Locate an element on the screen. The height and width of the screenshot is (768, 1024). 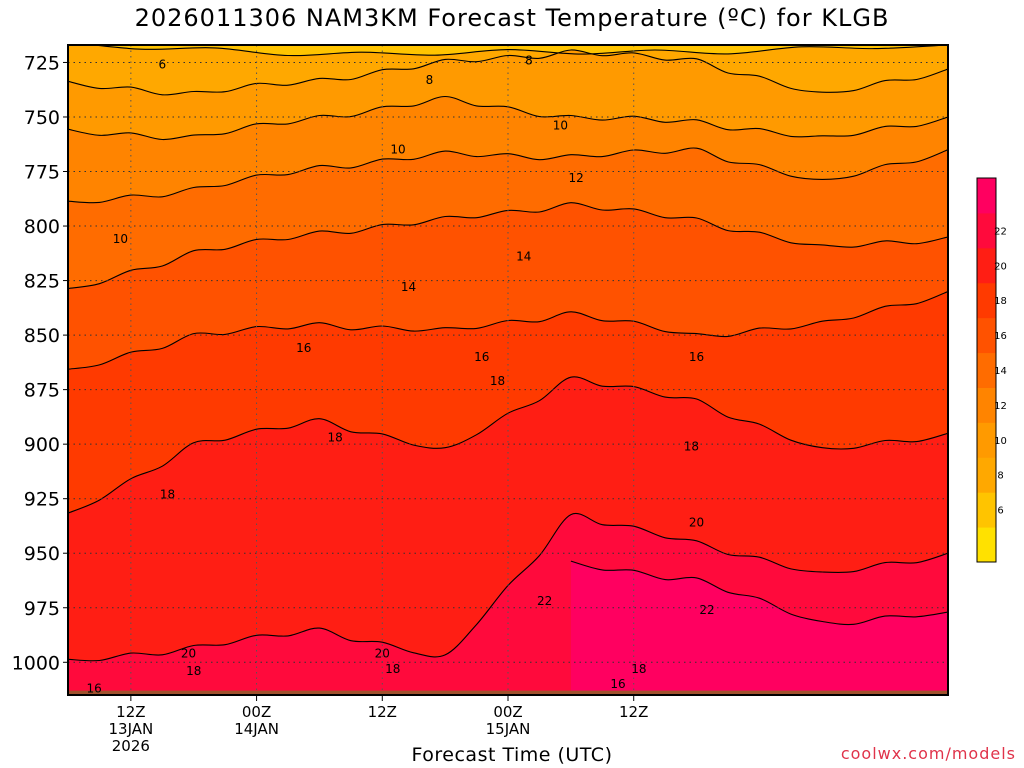
y-tick-label: 850 is located at coordinates (42, 336).